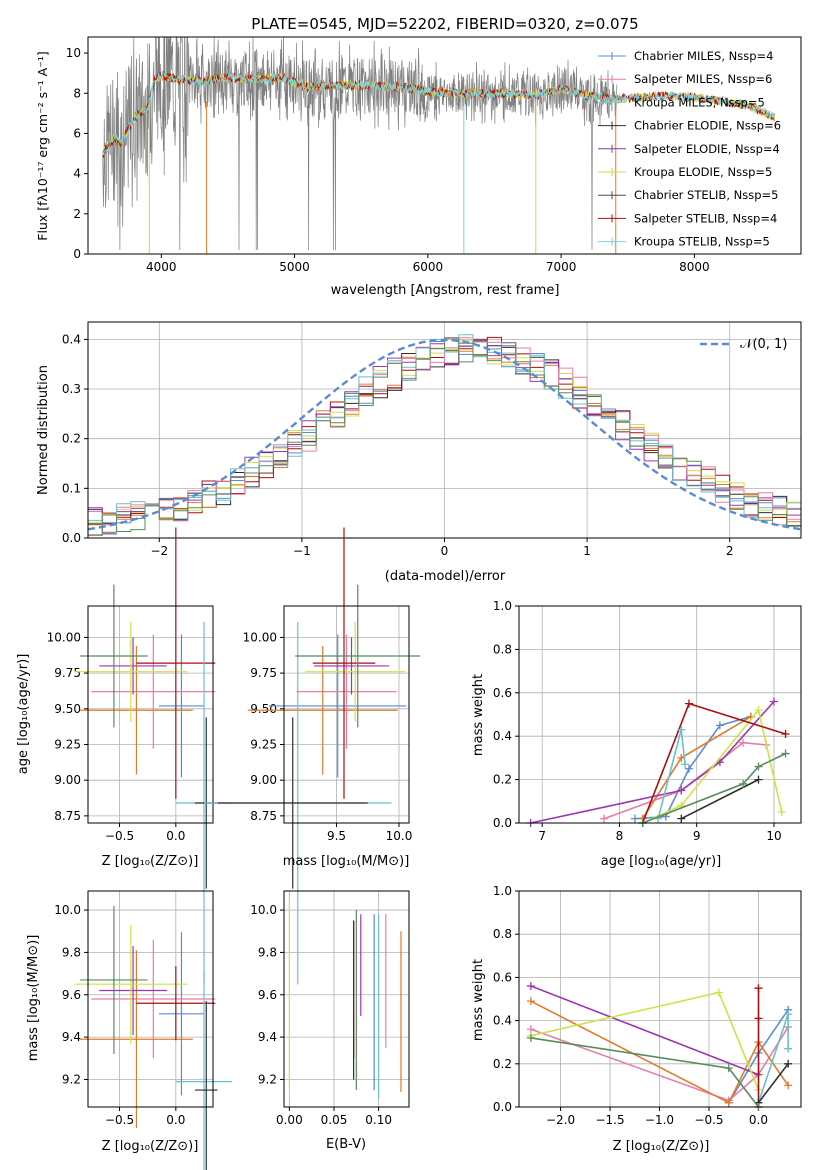 The height and width of the screenshot is (1170, 819). What do you see at coordinates (703, 79) in the screenshot?
I see `spectrum-legend-label: Salpeter MILES, Nssp=6` at bounding box center [703, 79].